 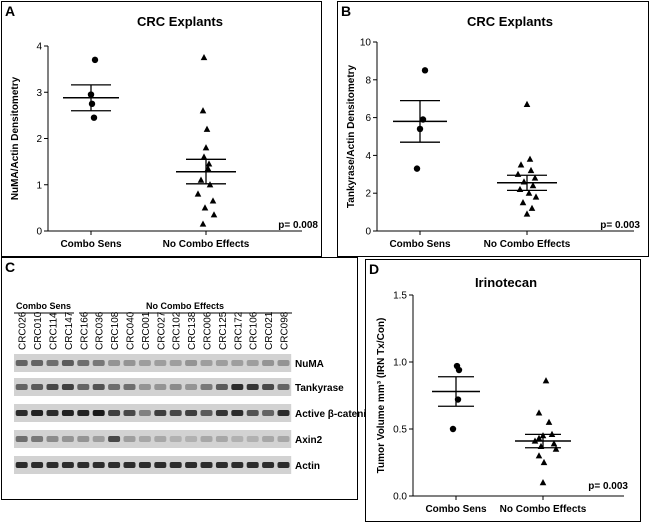 I want to click on x-category-label: No Combo Effects, so click(x=206, y=244).